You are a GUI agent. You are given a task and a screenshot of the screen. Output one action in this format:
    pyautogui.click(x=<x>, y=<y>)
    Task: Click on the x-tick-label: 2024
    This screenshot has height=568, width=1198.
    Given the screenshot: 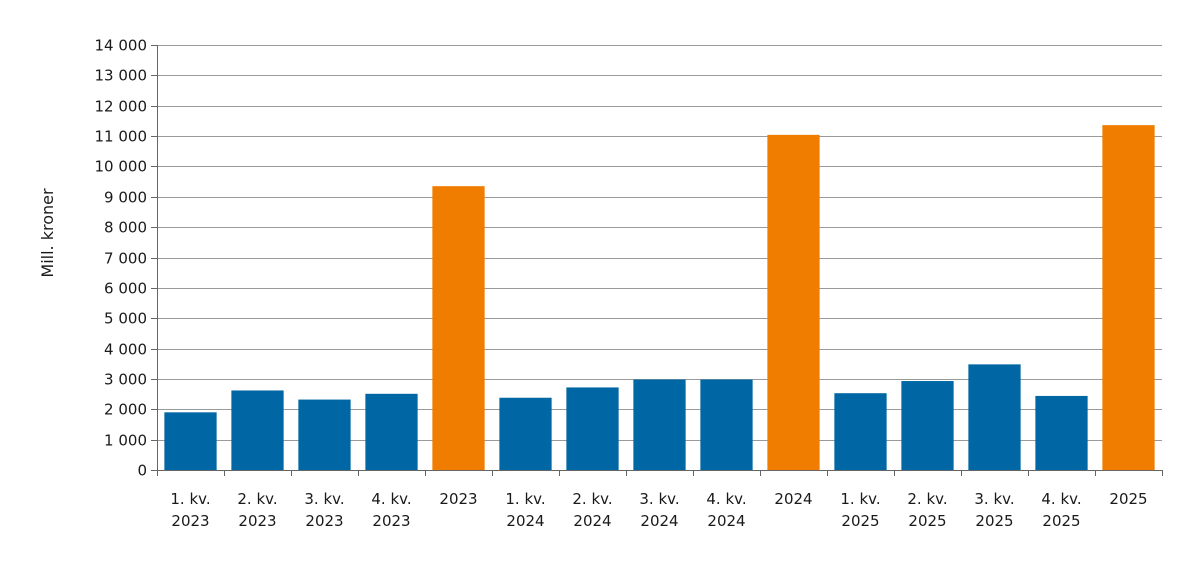 What is the action you would take?
    pyautogui.click(x=793, y=499)
    